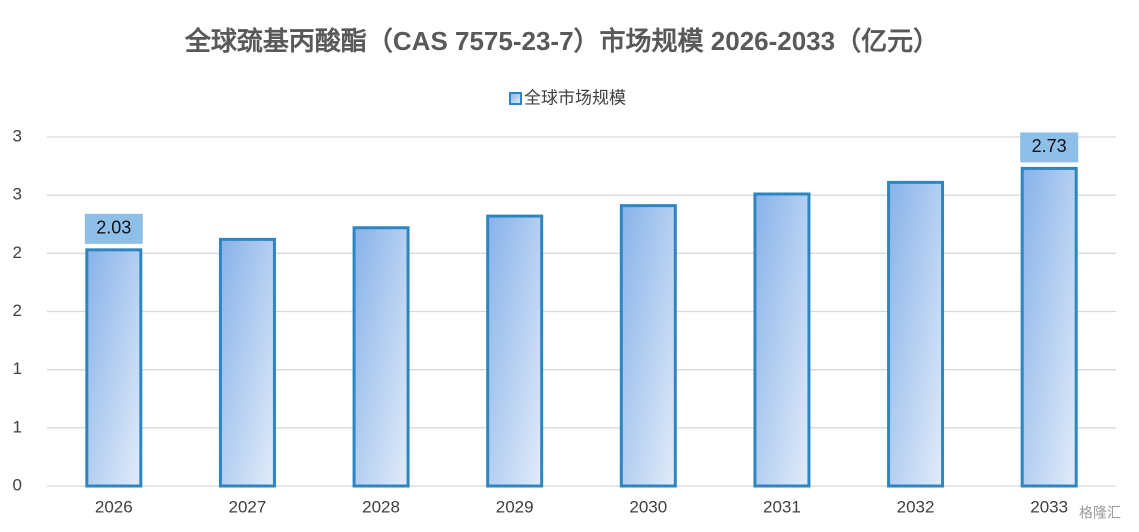  What do you see at coordinates (381, 506) in the screenshot?
I see `x-tick-label: 2028` at bounding box center [381, 506].